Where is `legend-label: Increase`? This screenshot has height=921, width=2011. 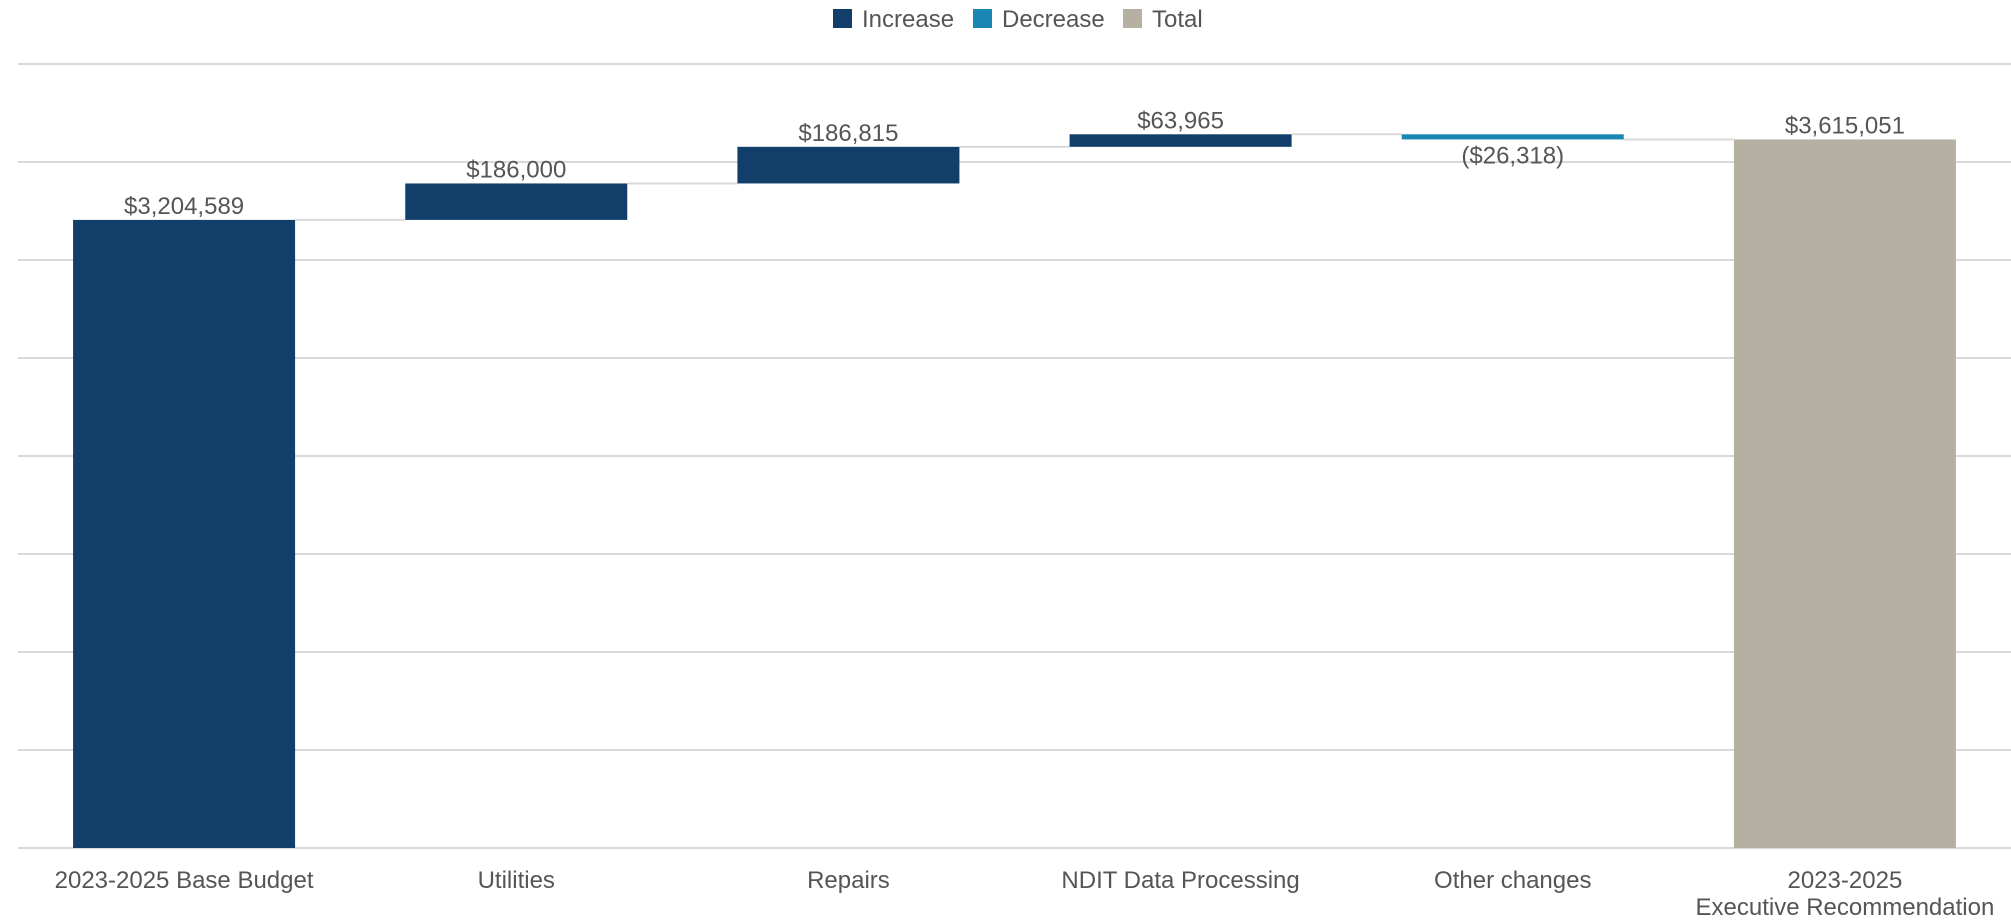 legend-label: Increase is located at coordinates (908, 19).